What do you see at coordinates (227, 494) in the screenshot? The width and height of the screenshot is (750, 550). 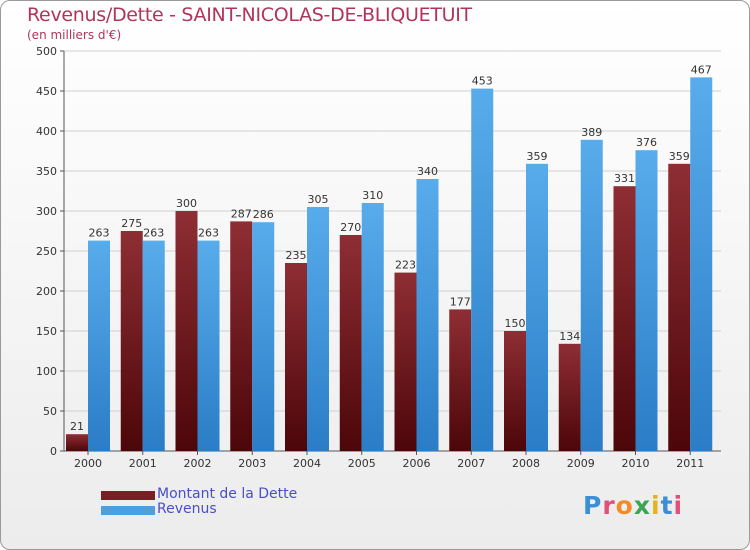 I see `legend-label-dette: Montant de la Dette` at bounding box center [227, 494].